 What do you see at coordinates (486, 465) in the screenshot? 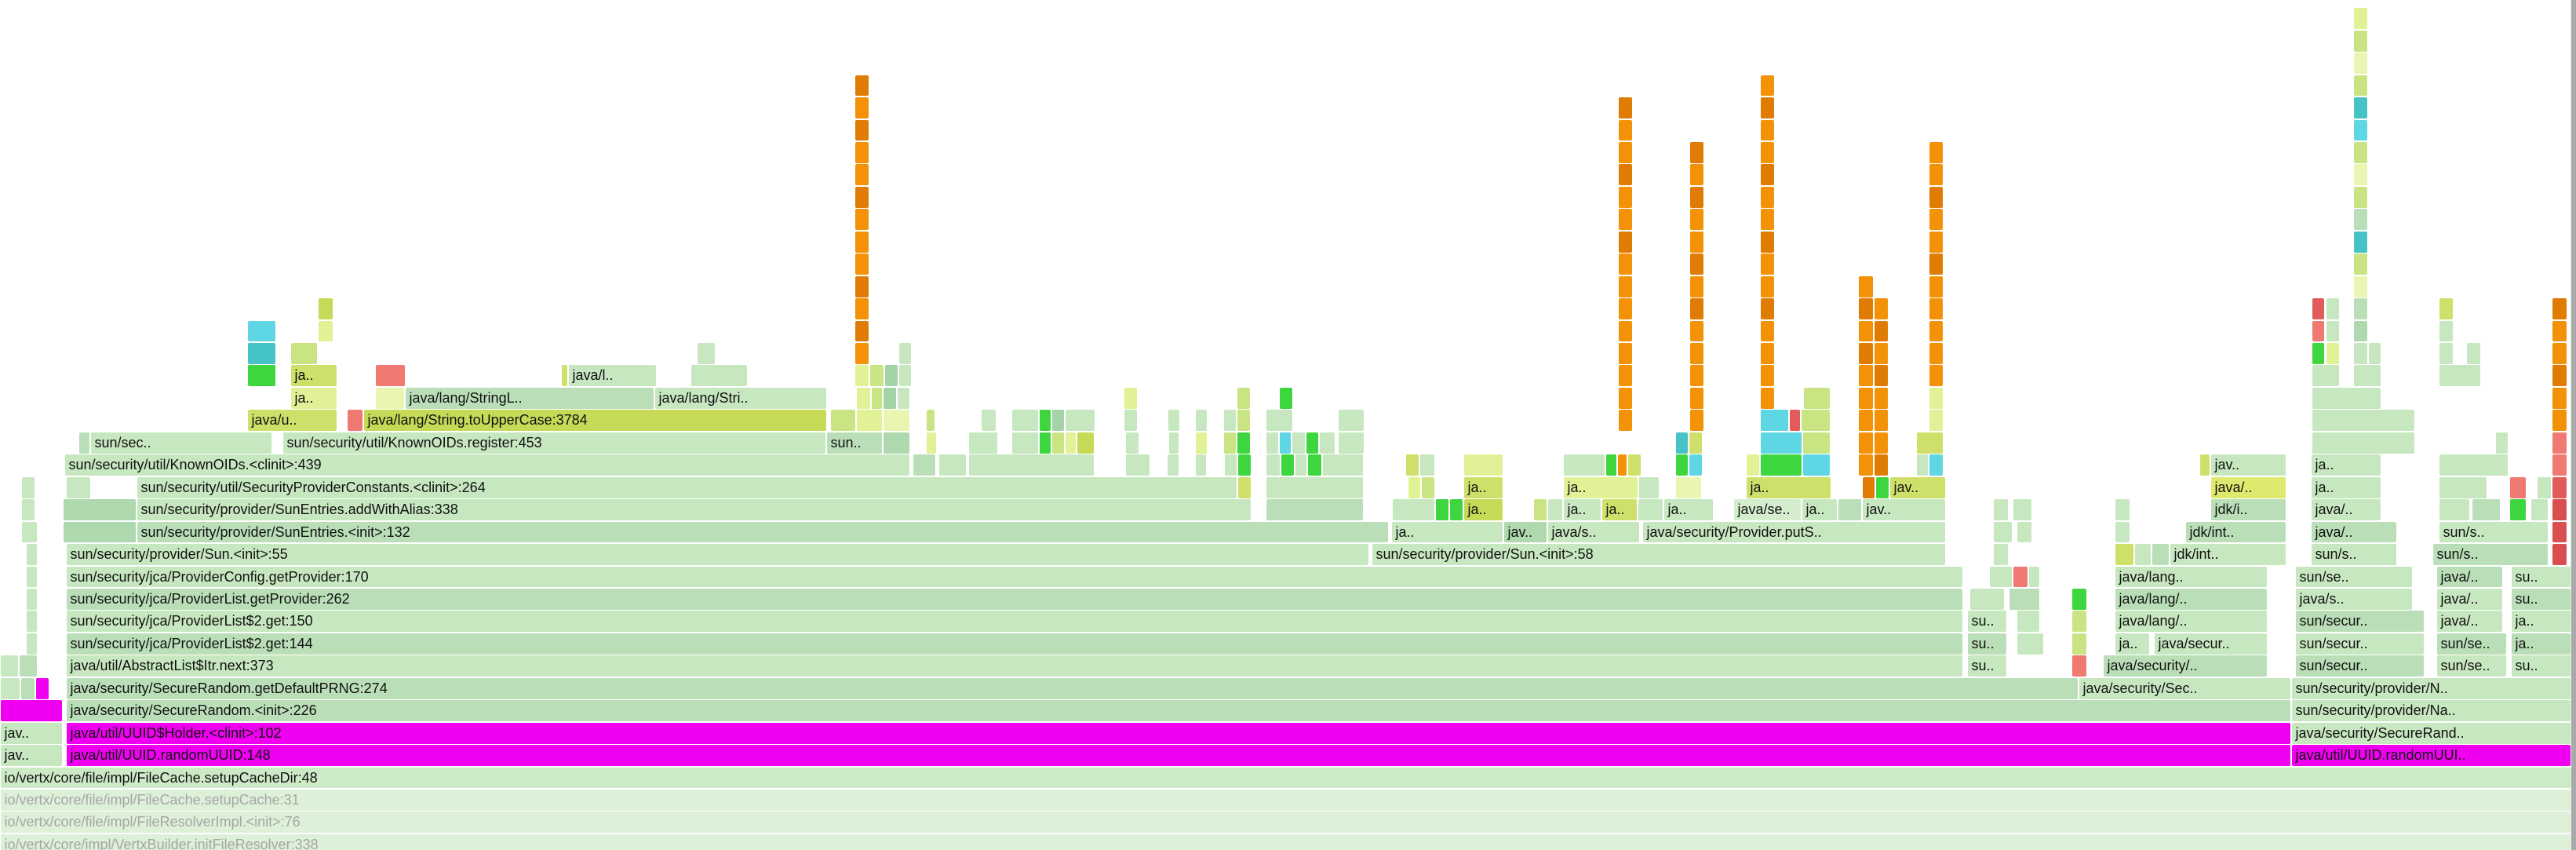
I see `flame-frame: sun/security/util/KnownOIDs.<clinit>:439` at bounding box center [486, 465].